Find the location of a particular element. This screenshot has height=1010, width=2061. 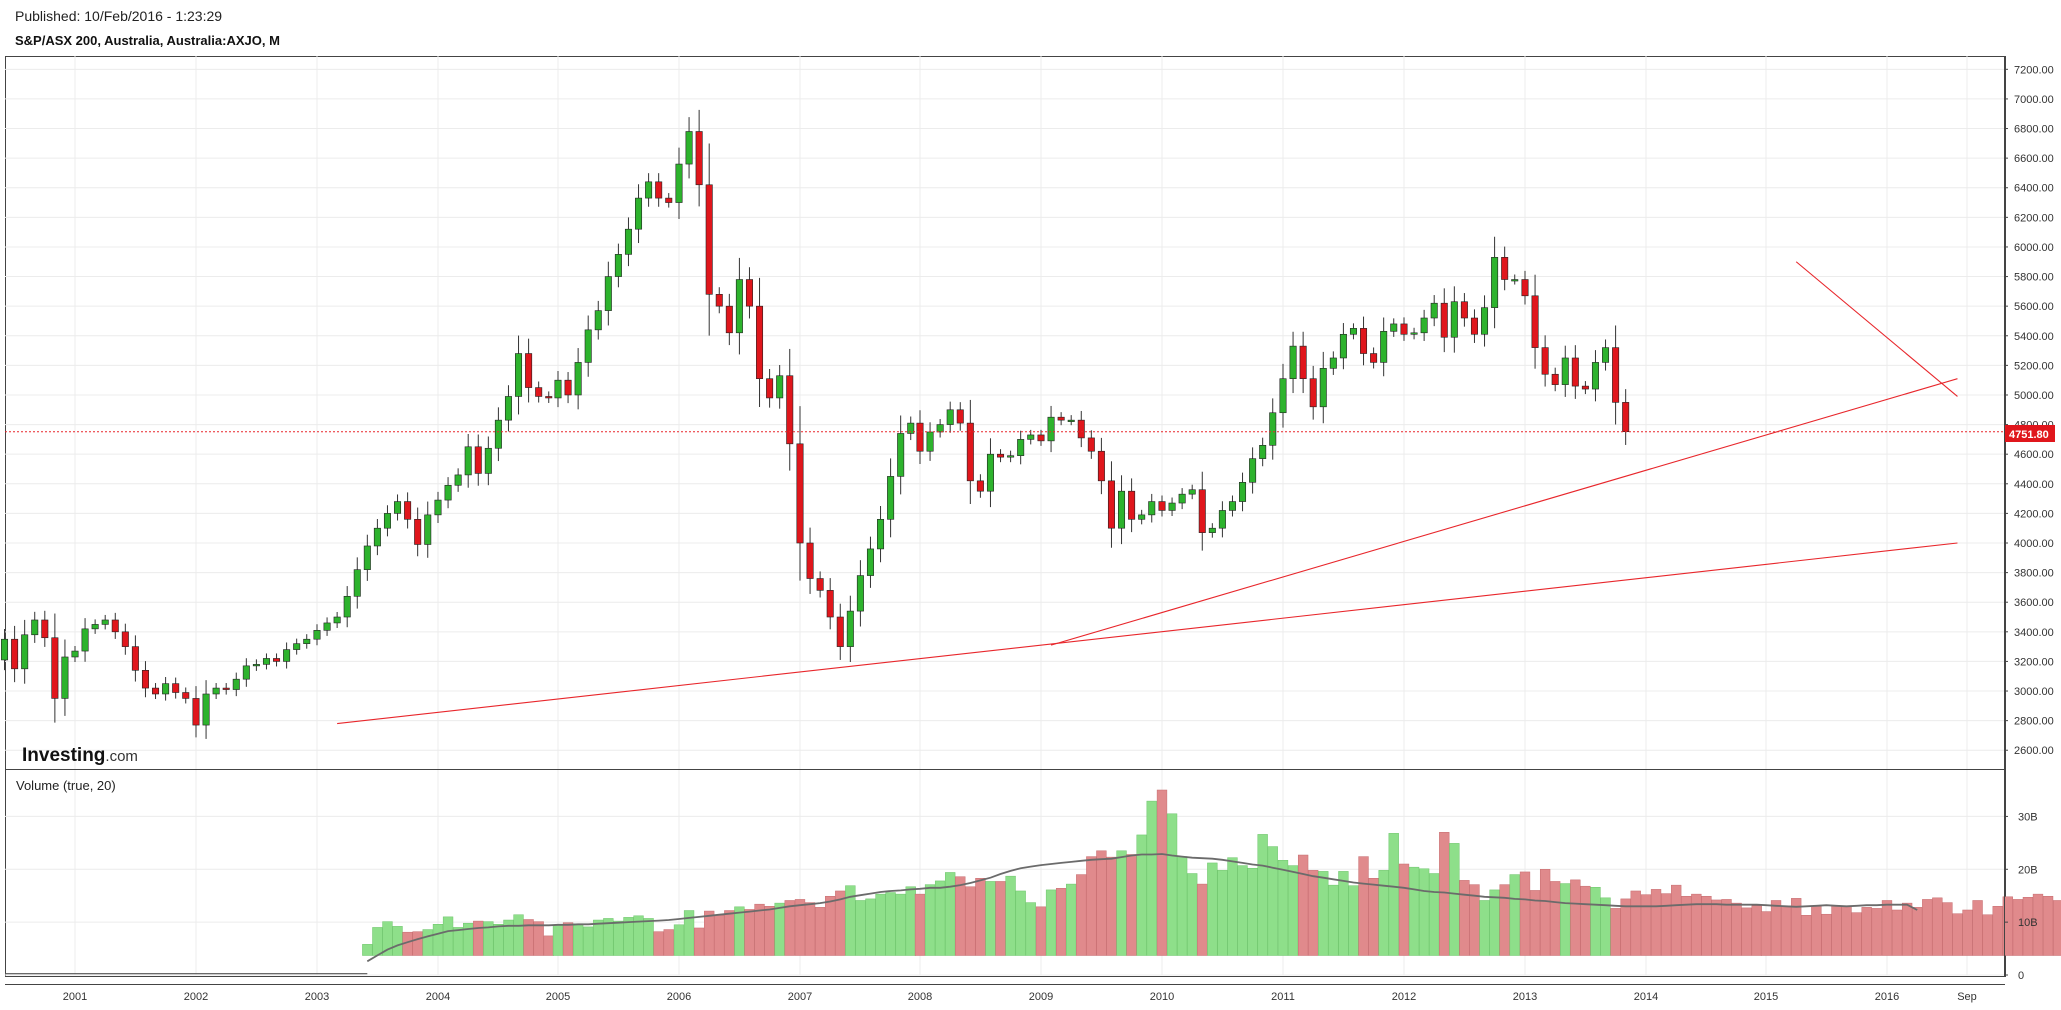

logo-brand: Investing is located at coordinates (63, 755).